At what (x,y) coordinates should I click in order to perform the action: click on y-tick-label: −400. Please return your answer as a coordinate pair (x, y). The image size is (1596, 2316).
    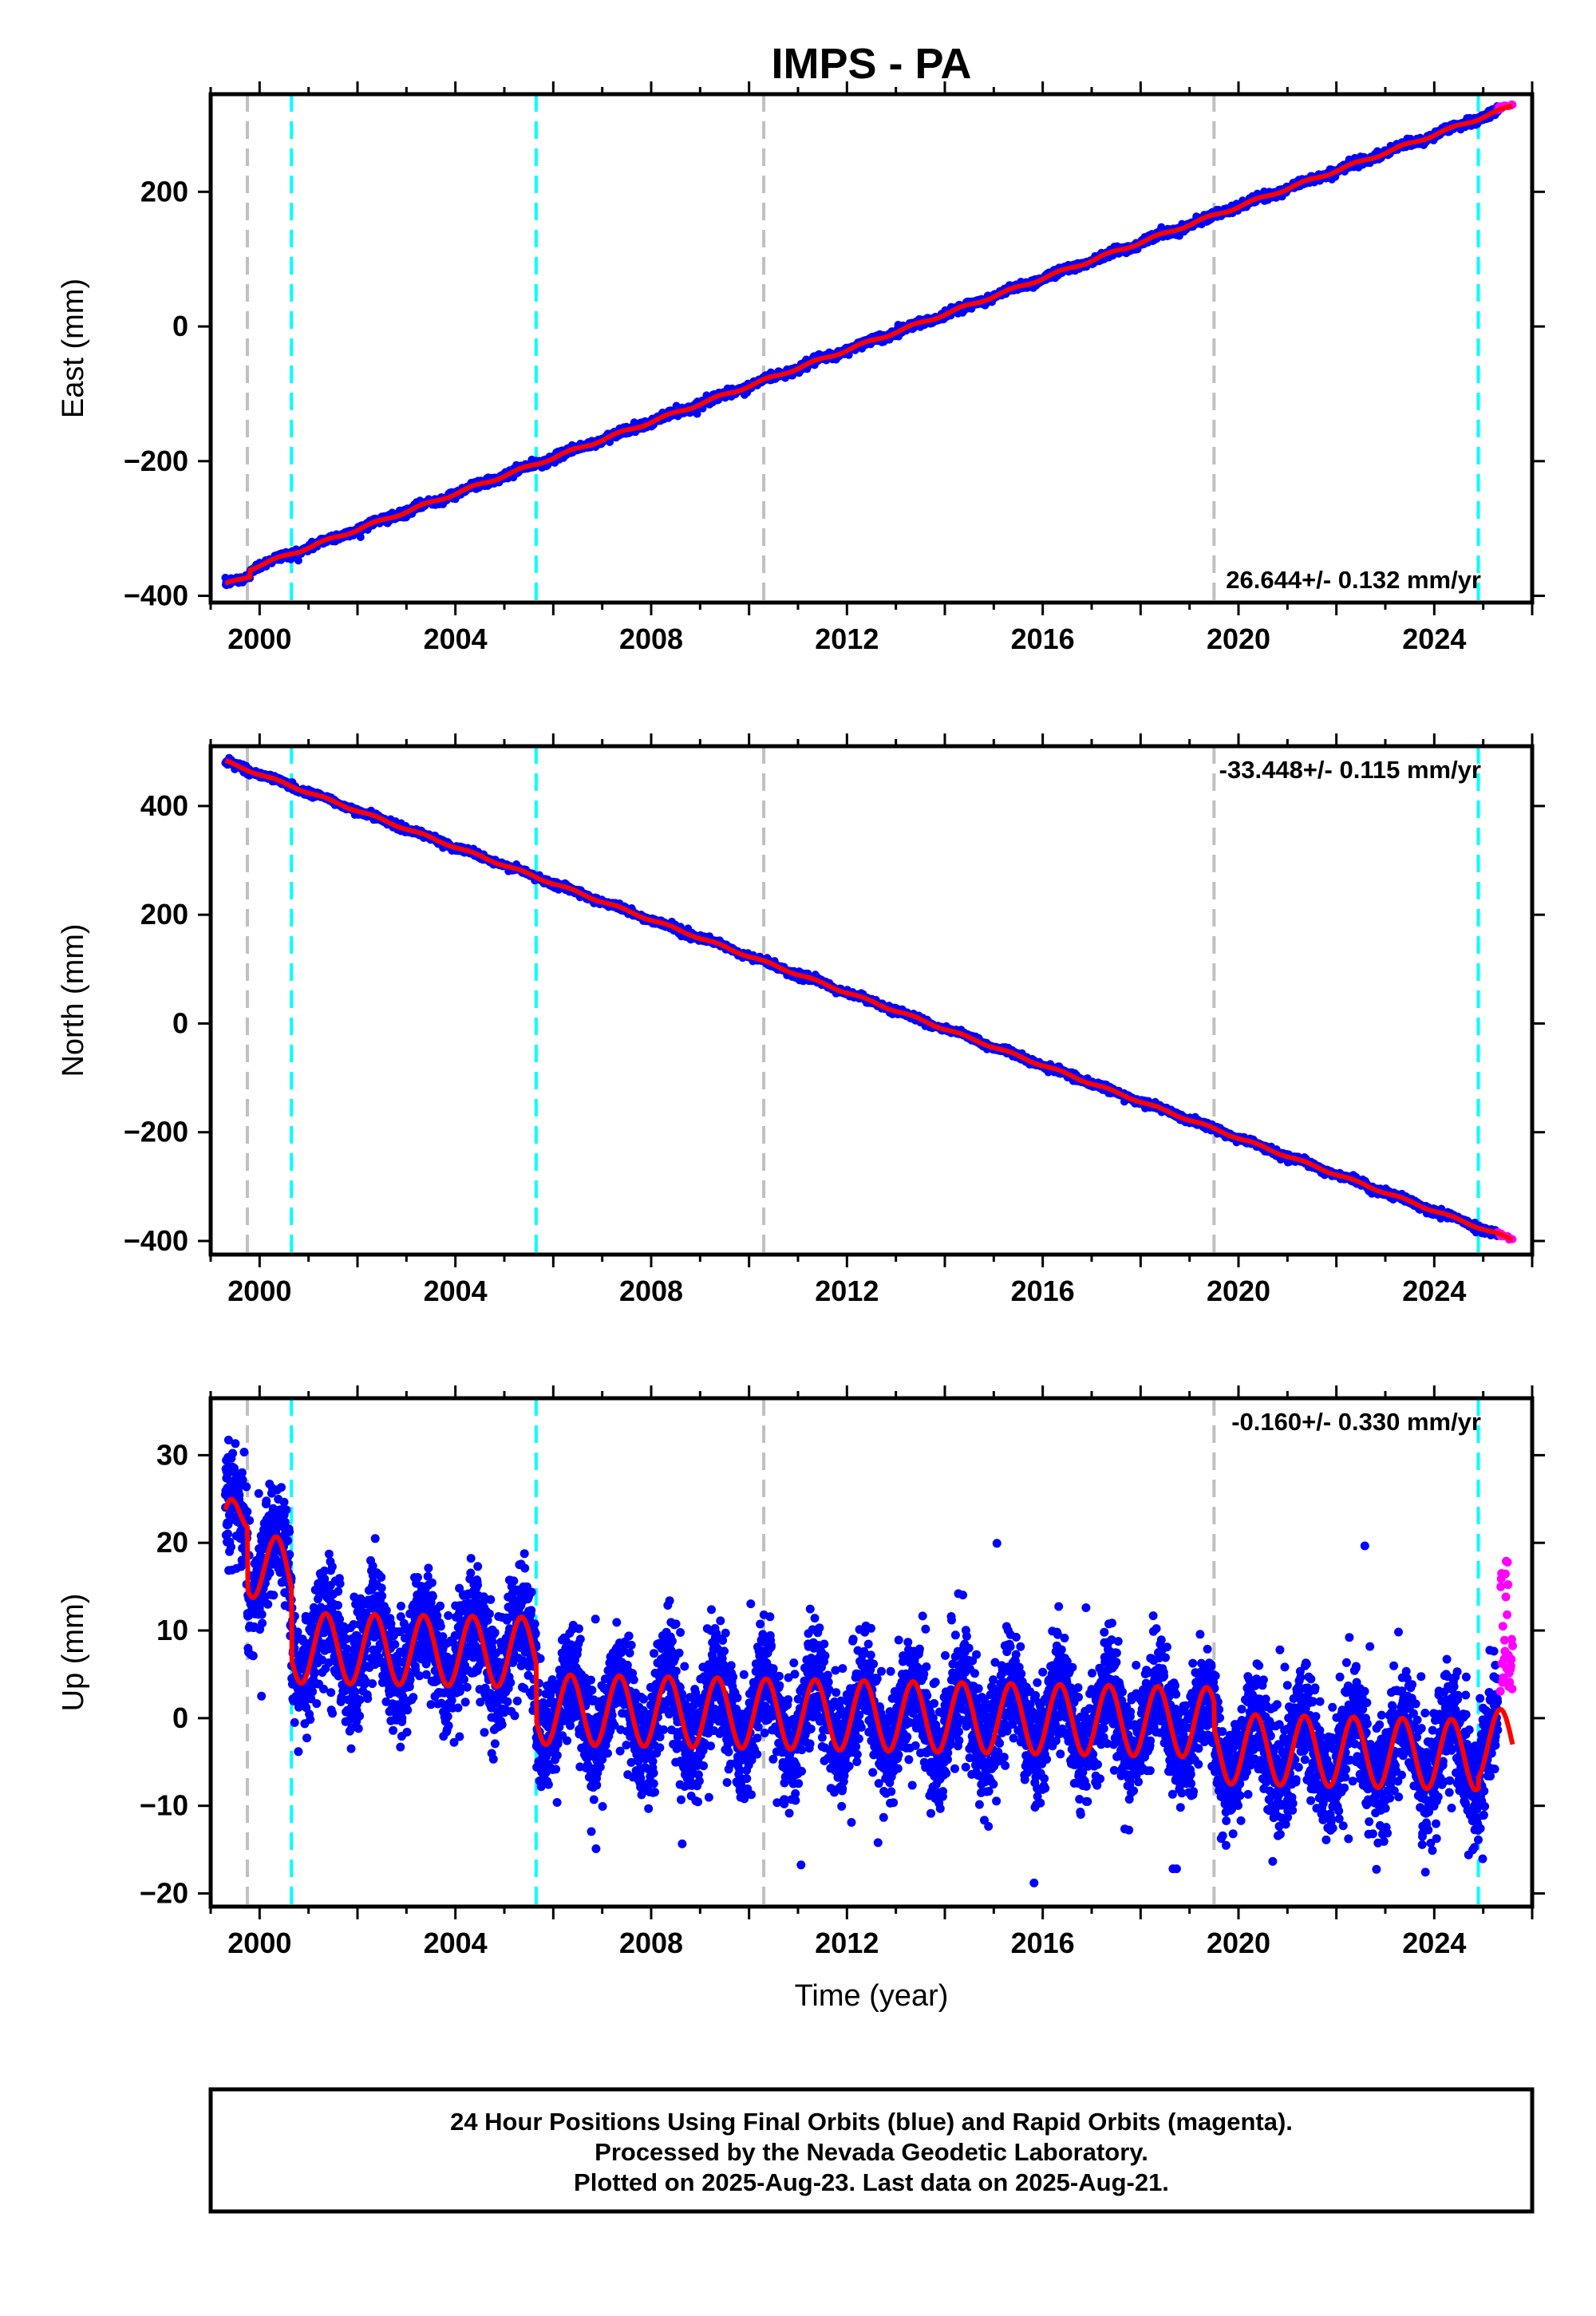
    Looking at the image, I should click on (156, 595).